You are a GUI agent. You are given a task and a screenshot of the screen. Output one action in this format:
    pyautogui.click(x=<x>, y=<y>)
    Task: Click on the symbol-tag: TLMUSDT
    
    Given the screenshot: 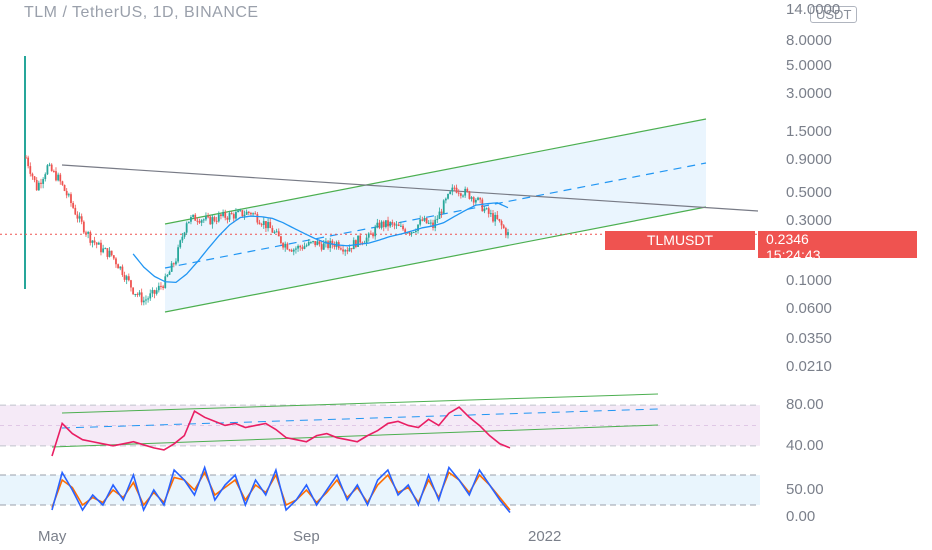 What is the action you would take?
    pyautogui.click(x=680, y=240)
    